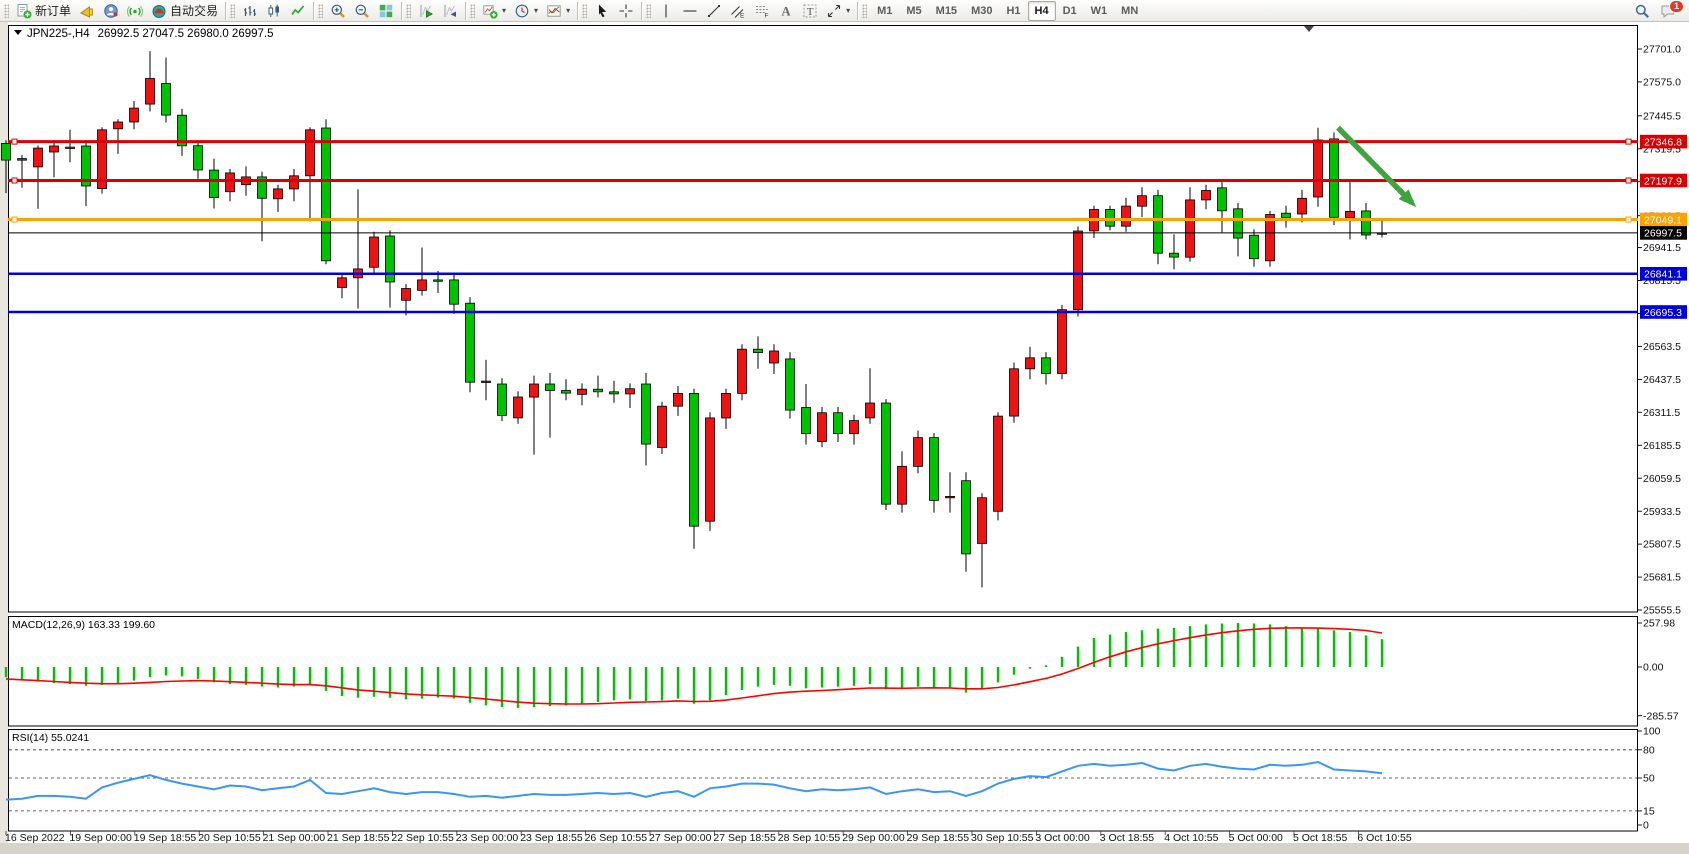  Describe the element at coordinates (159, 11) in the screenshot. I see `autotrading-icon` at that location.